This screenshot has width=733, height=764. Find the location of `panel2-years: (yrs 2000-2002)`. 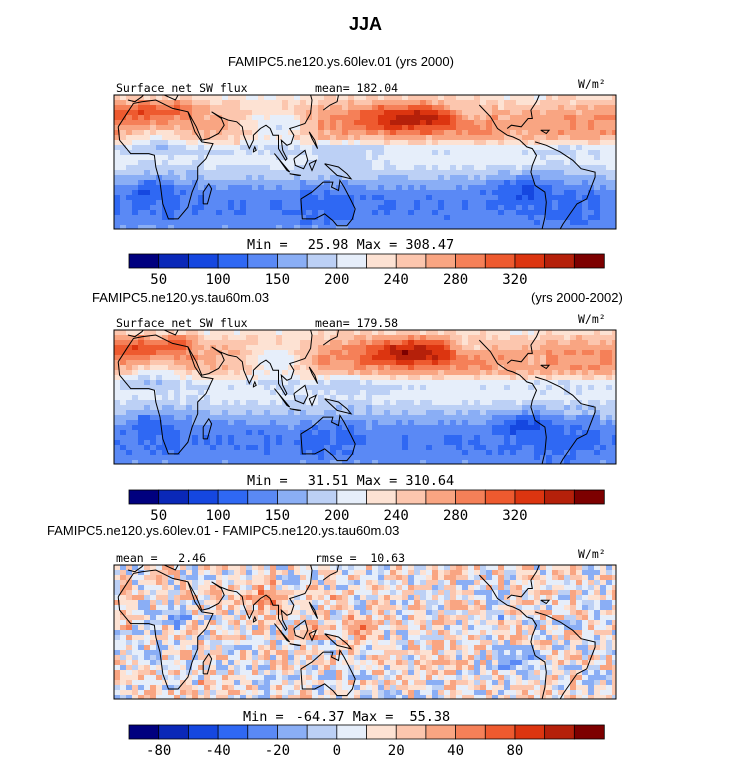

panel2-years: (yrs 2000-2002) is located at coordinates (577, 297).